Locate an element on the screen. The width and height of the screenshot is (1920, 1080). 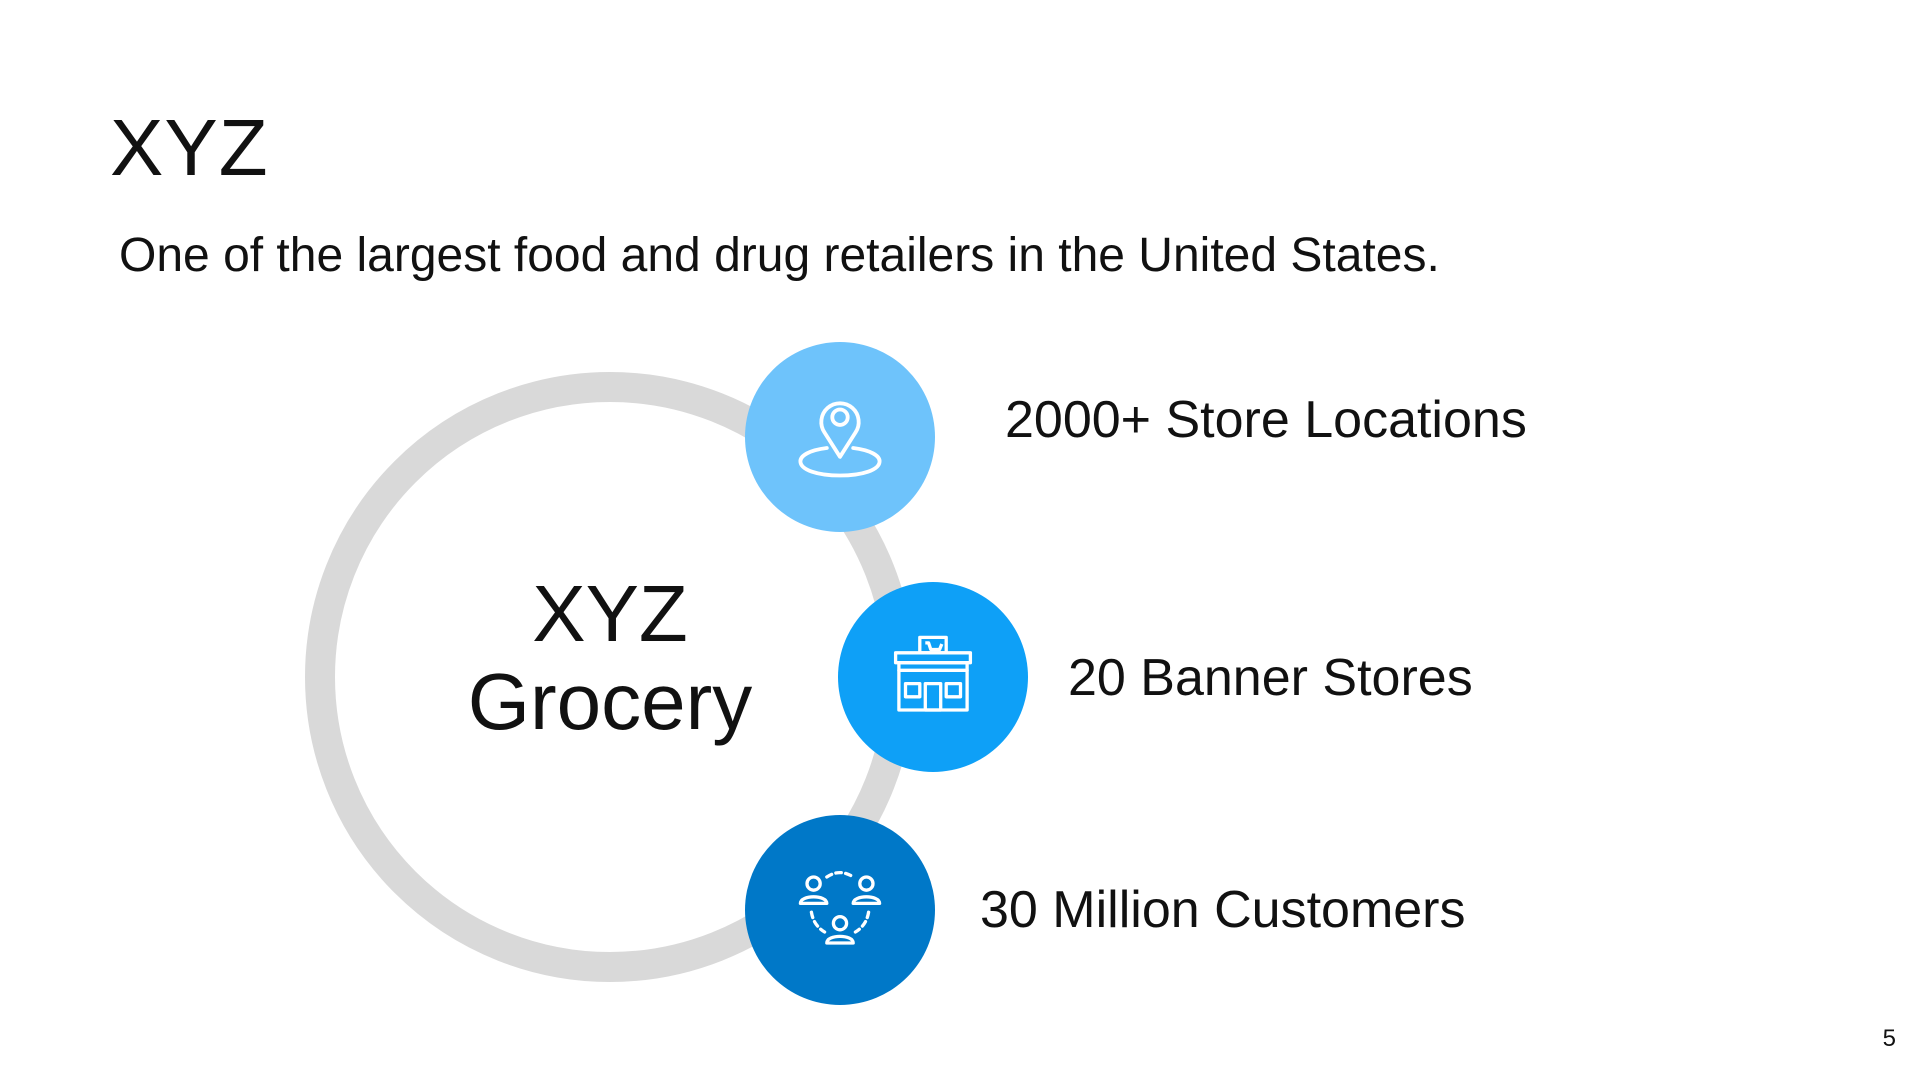
center-label: XYZ Grocery is located at coordinates (610, 658).